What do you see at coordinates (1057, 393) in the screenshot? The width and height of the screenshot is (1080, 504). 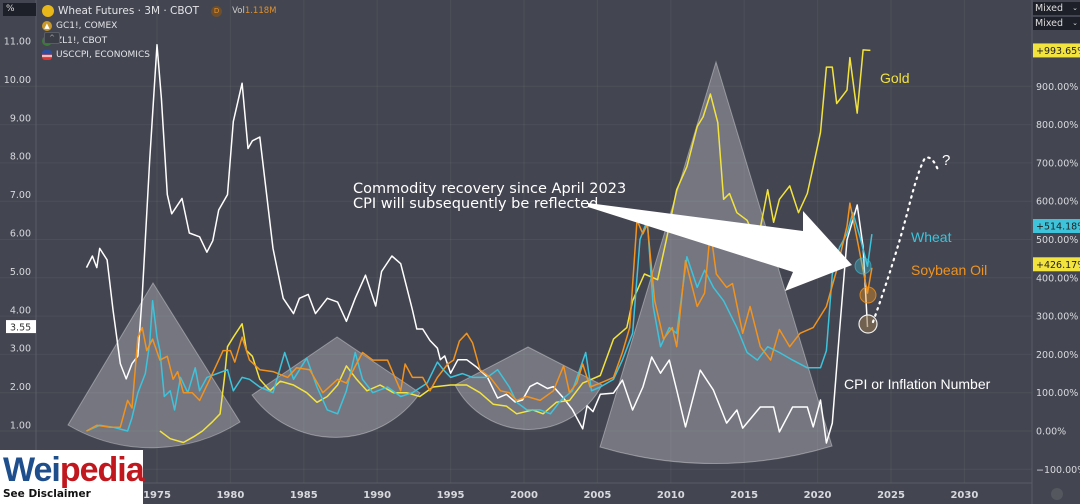 I see `right-axis-tick-label: 100.00%` at bounding box center [1057, 393].